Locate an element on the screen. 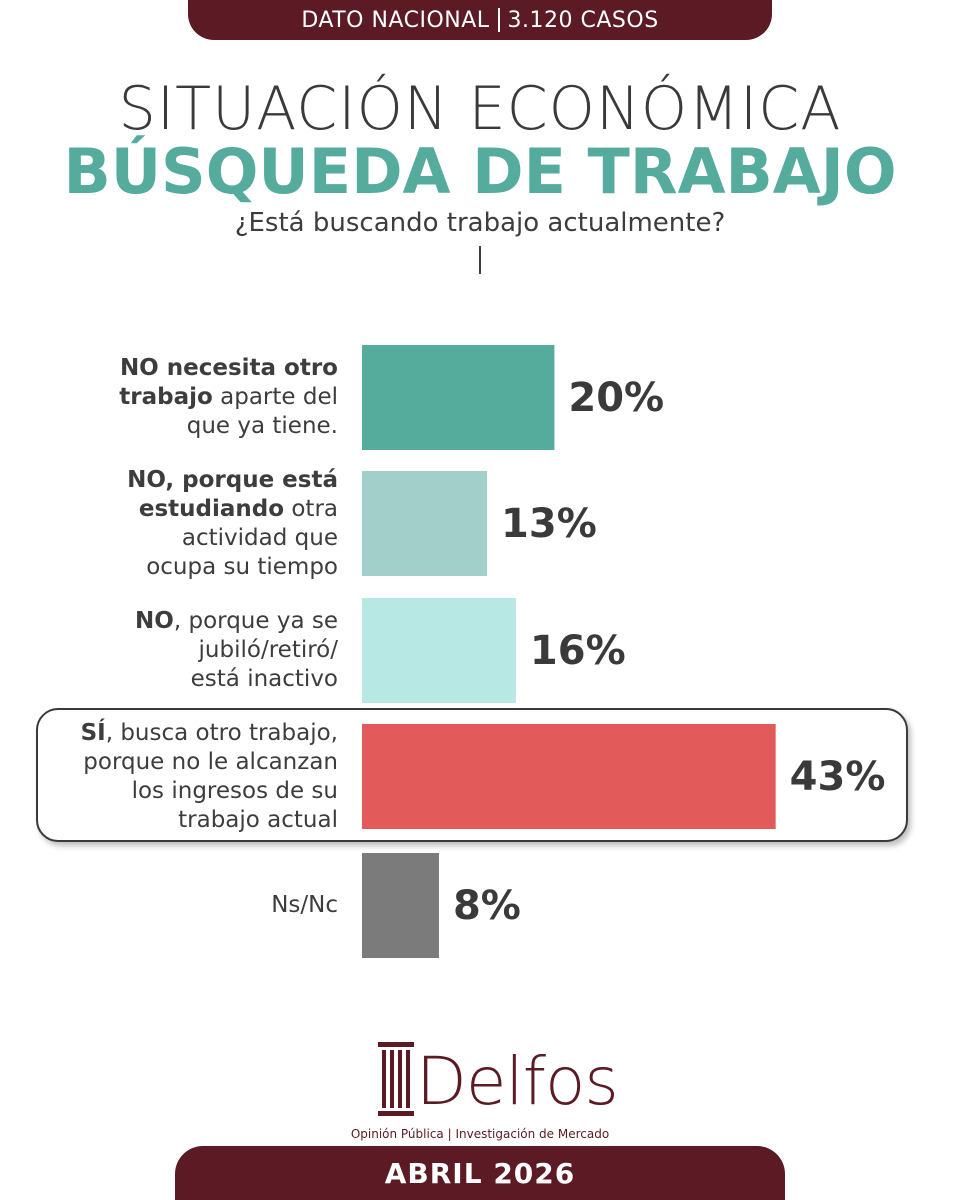 This screenshot has width=960, height=1200. label-bold-part: estudiando is located at coordinates (211, 508).